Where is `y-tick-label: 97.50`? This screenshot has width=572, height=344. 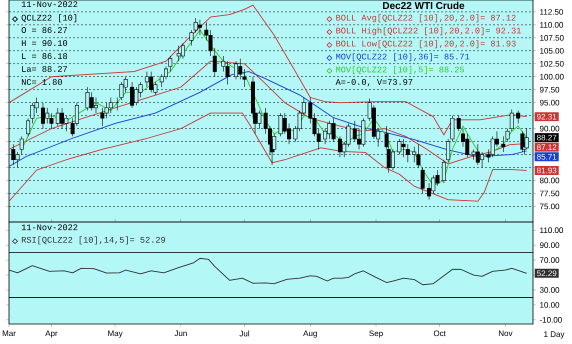
y-tick-label: 97.50 is located at coordinates (550, 89).